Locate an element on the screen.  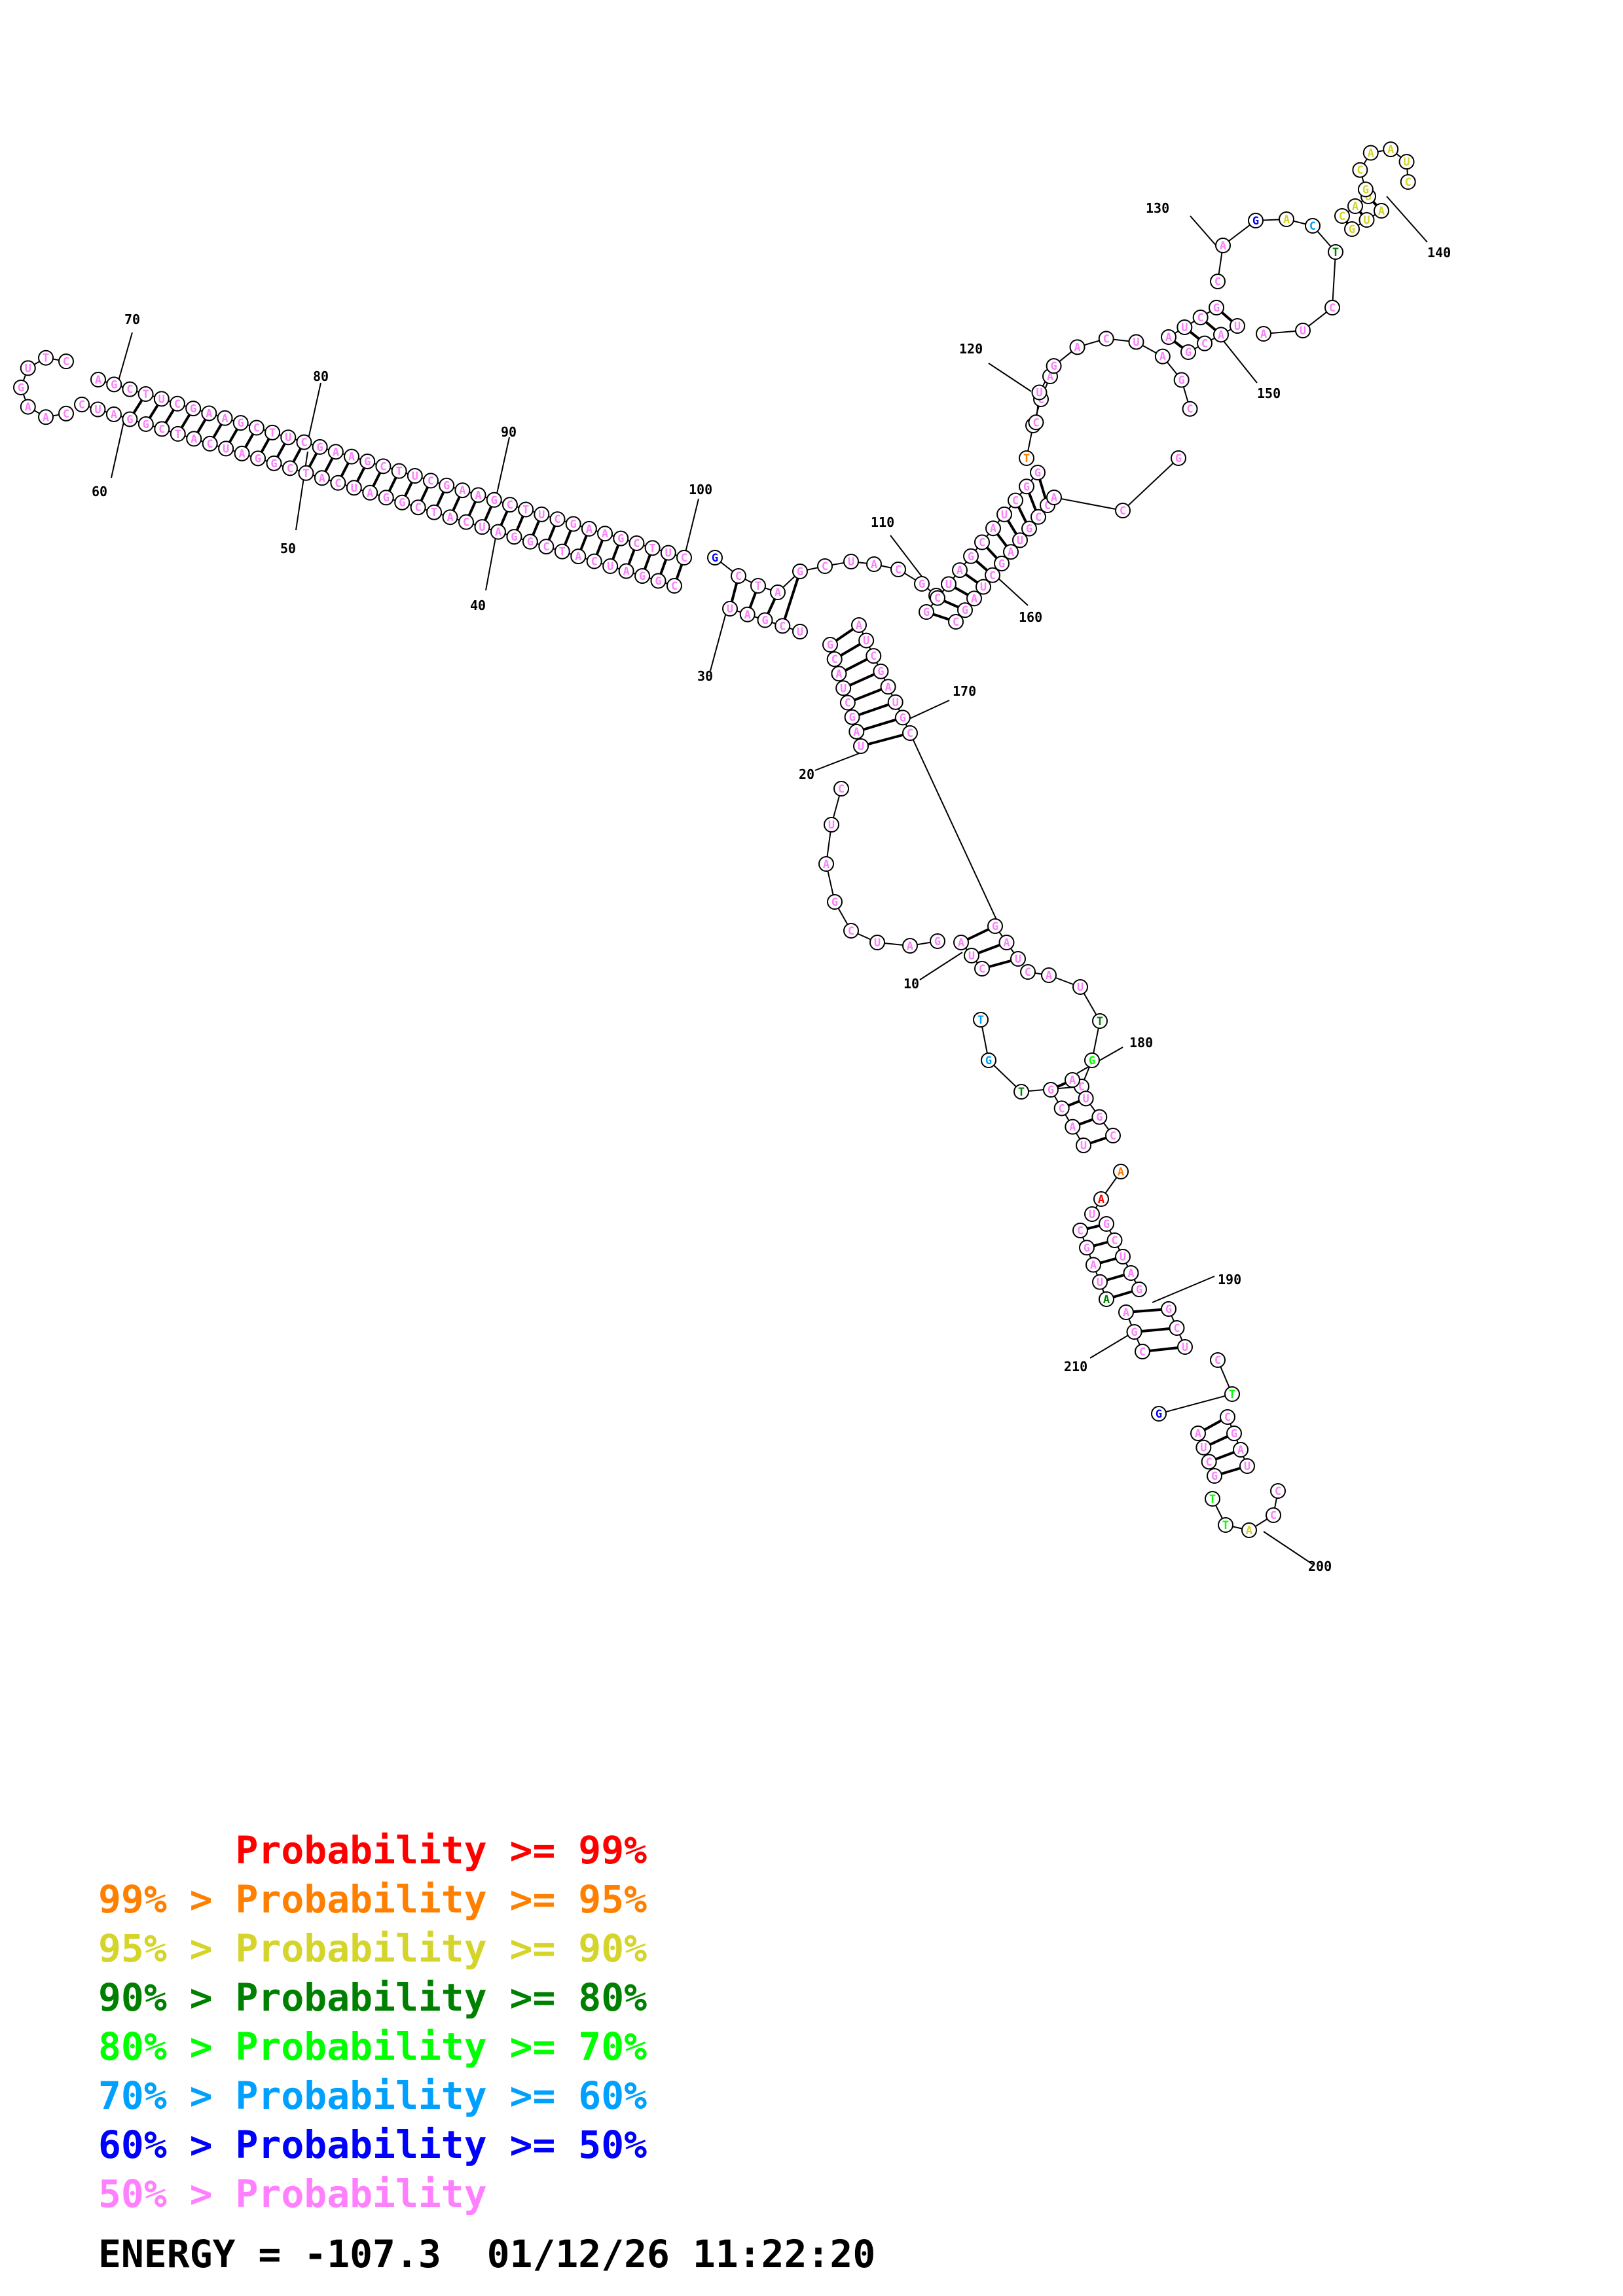
legend-row: 50% > Probability is located at coordinates (292, 2194).